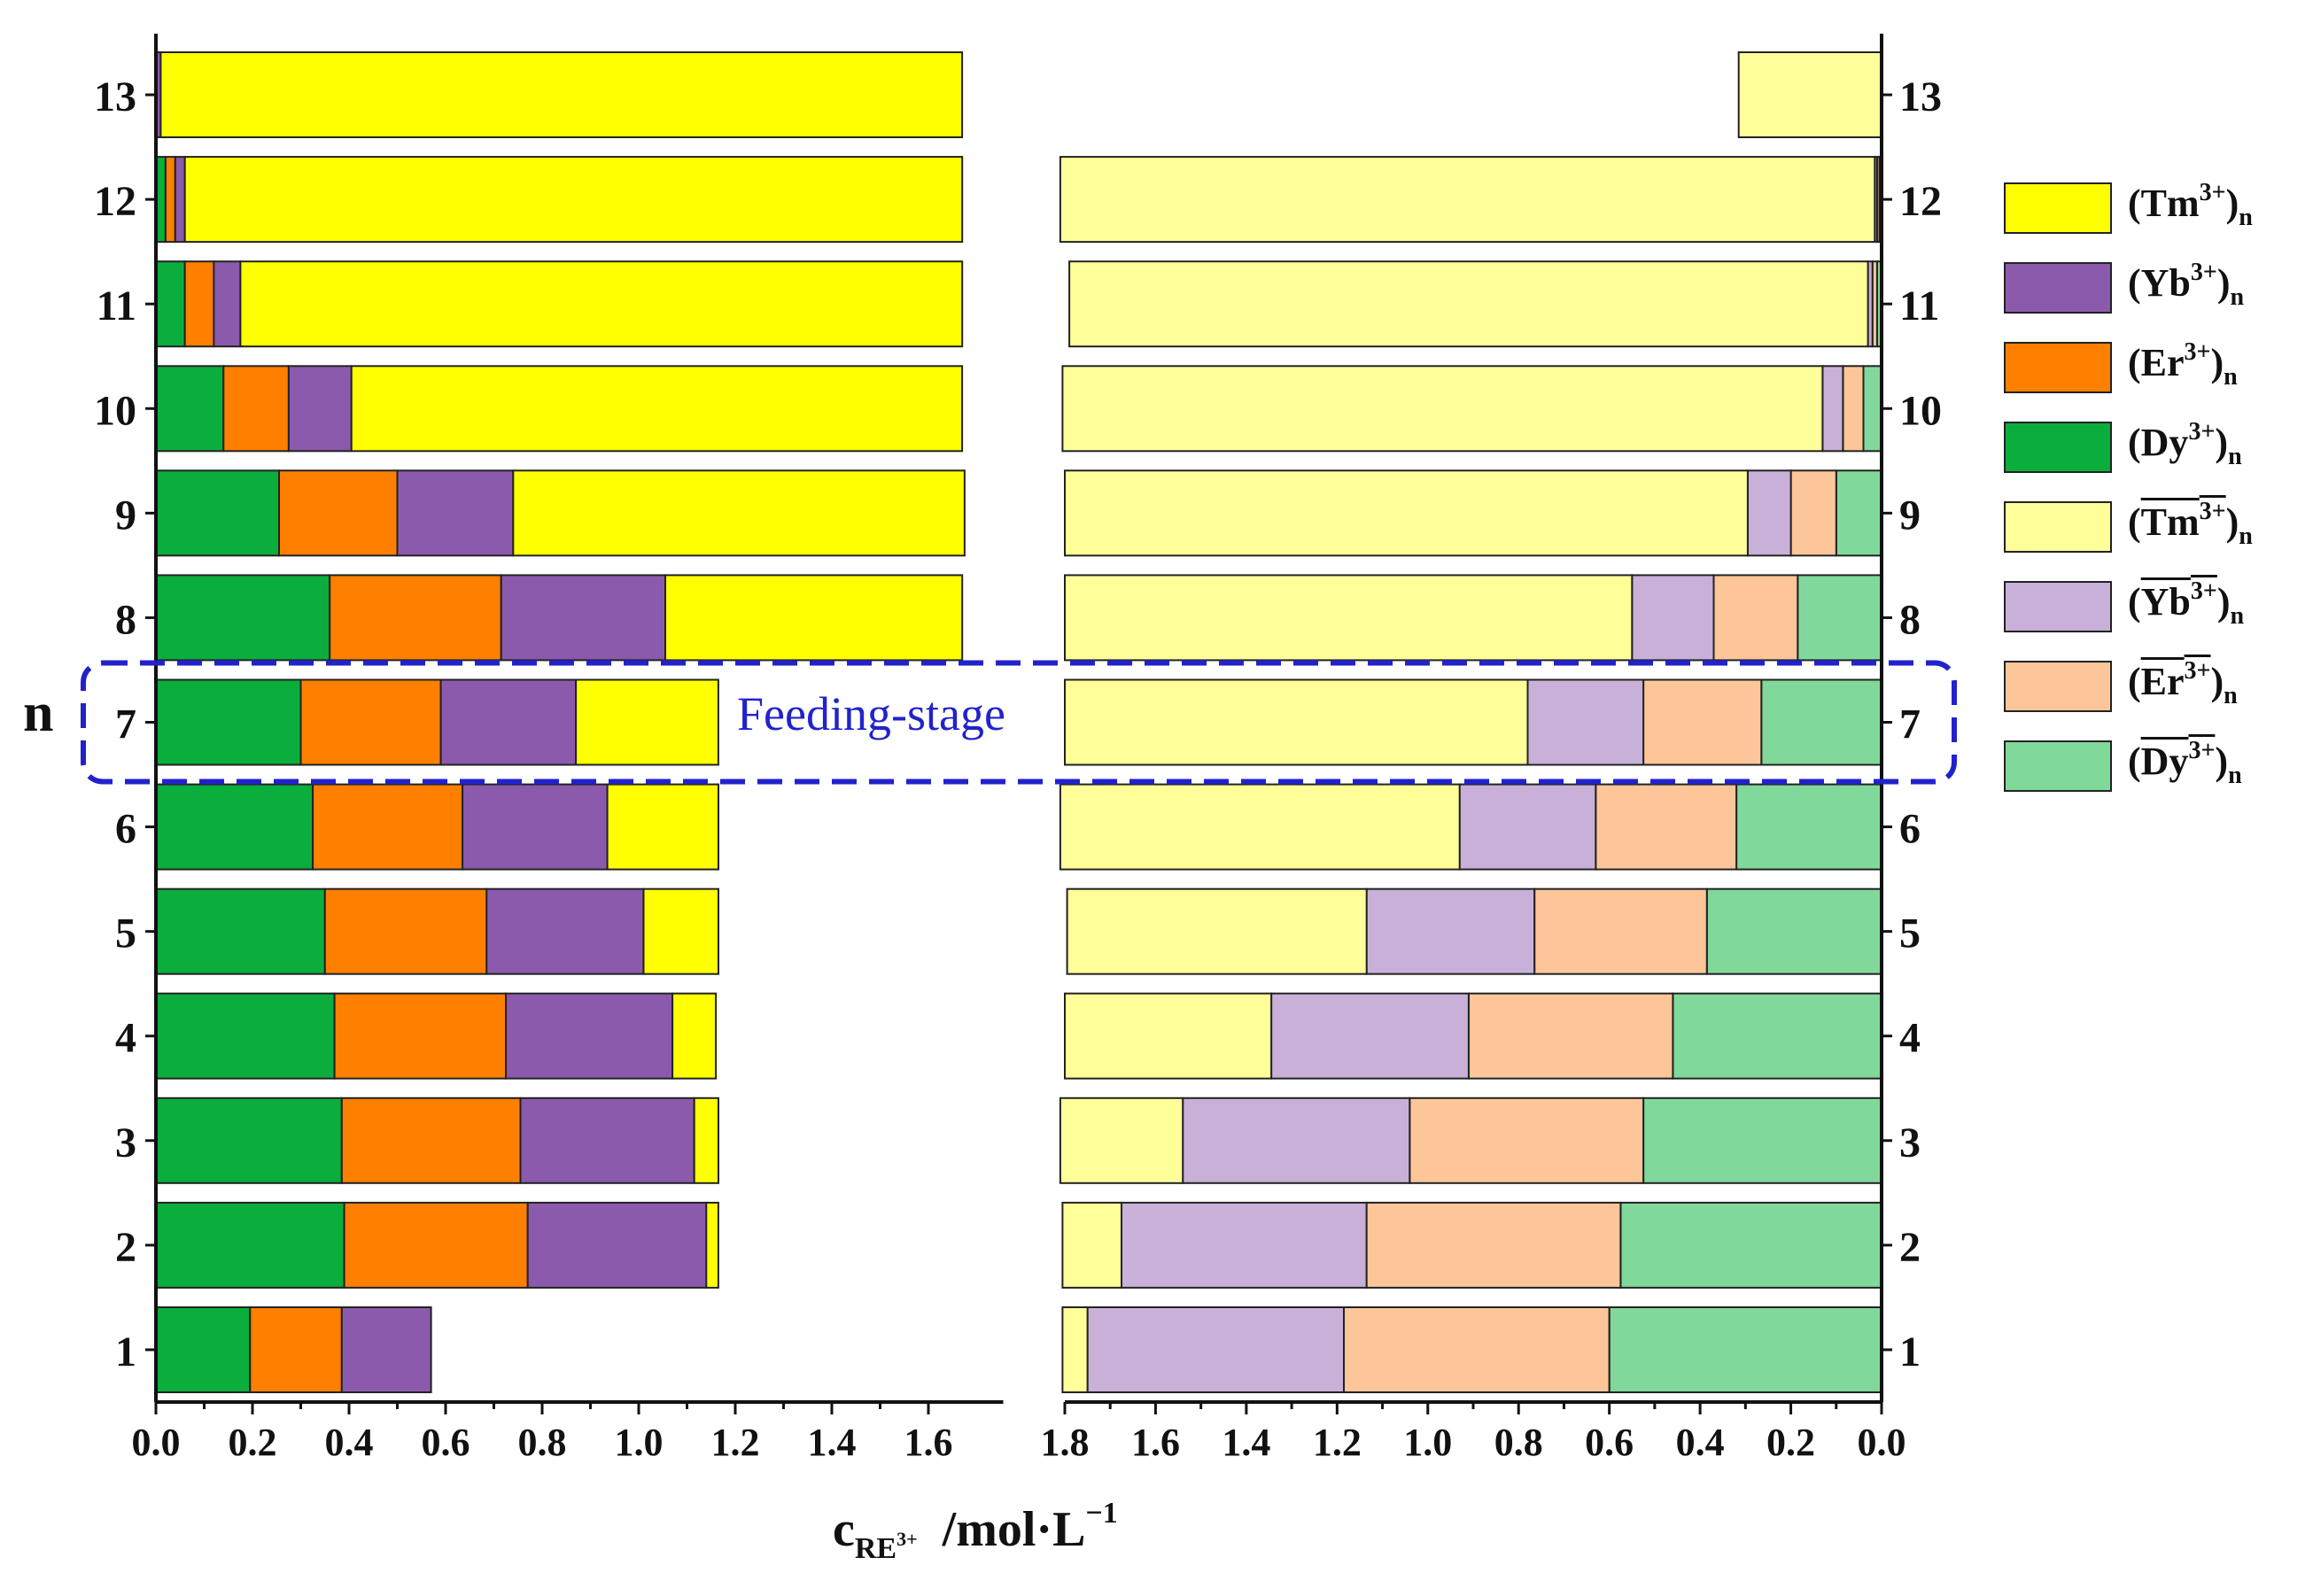 Image resolution: width=2313 pixels, height=1596 pixels. Describe the element at coordinates (875, 1548) in the screenshot. I see `x-axis-label-sub-text: RE` at that location.